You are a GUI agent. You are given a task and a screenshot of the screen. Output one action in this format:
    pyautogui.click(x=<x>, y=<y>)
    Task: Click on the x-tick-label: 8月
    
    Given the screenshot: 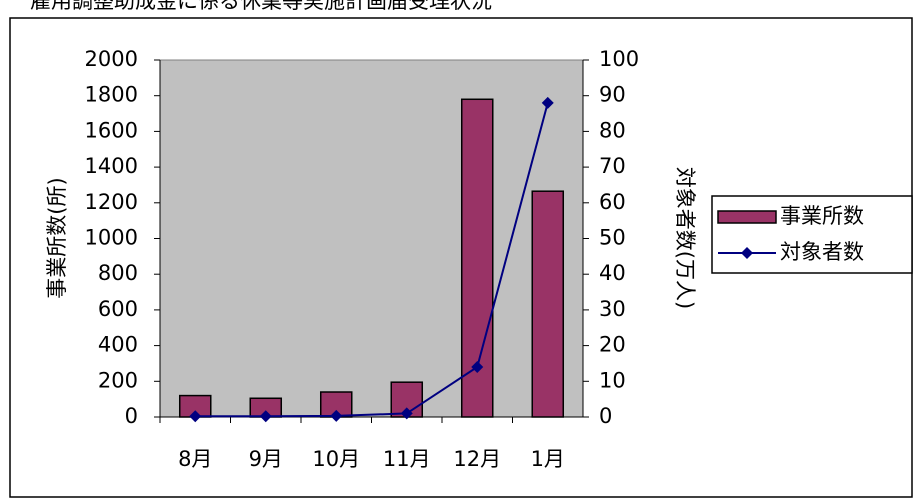 What is the action you would take?
    pyautogui.click(x=195, y=459)
    